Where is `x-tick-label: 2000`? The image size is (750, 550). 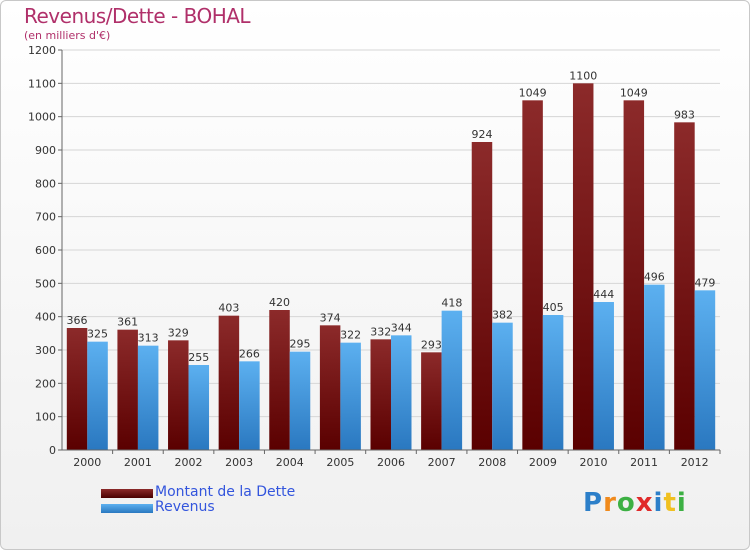
x-tick-label: 2000 is located at coordinates (87, 462).